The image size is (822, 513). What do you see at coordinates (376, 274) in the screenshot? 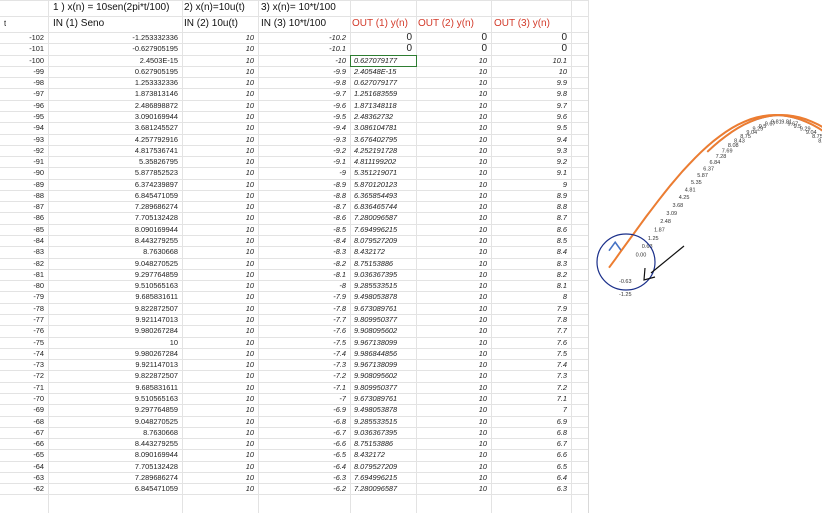
I see `cell-o1: 9.036367395` at bounding box center [376, 274].